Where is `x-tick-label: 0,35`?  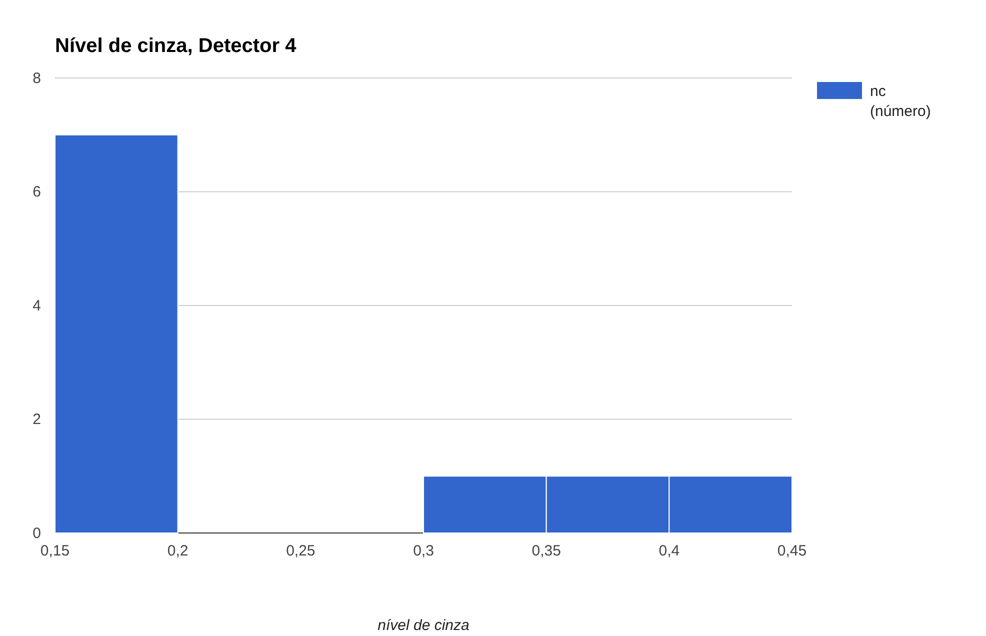
x-tick-label: 0,35 is located at coordinates (546, 551).